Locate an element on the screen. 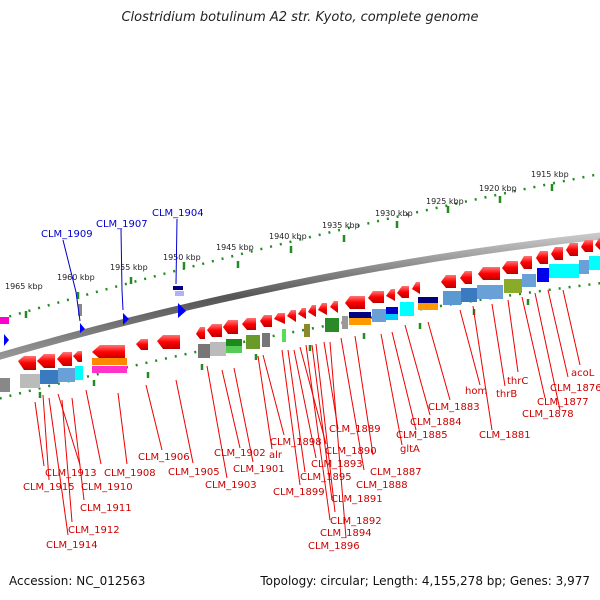 This screenshot has height=600, width=600. gene-label: CLM_1896 is located at coordinates (334, 546).